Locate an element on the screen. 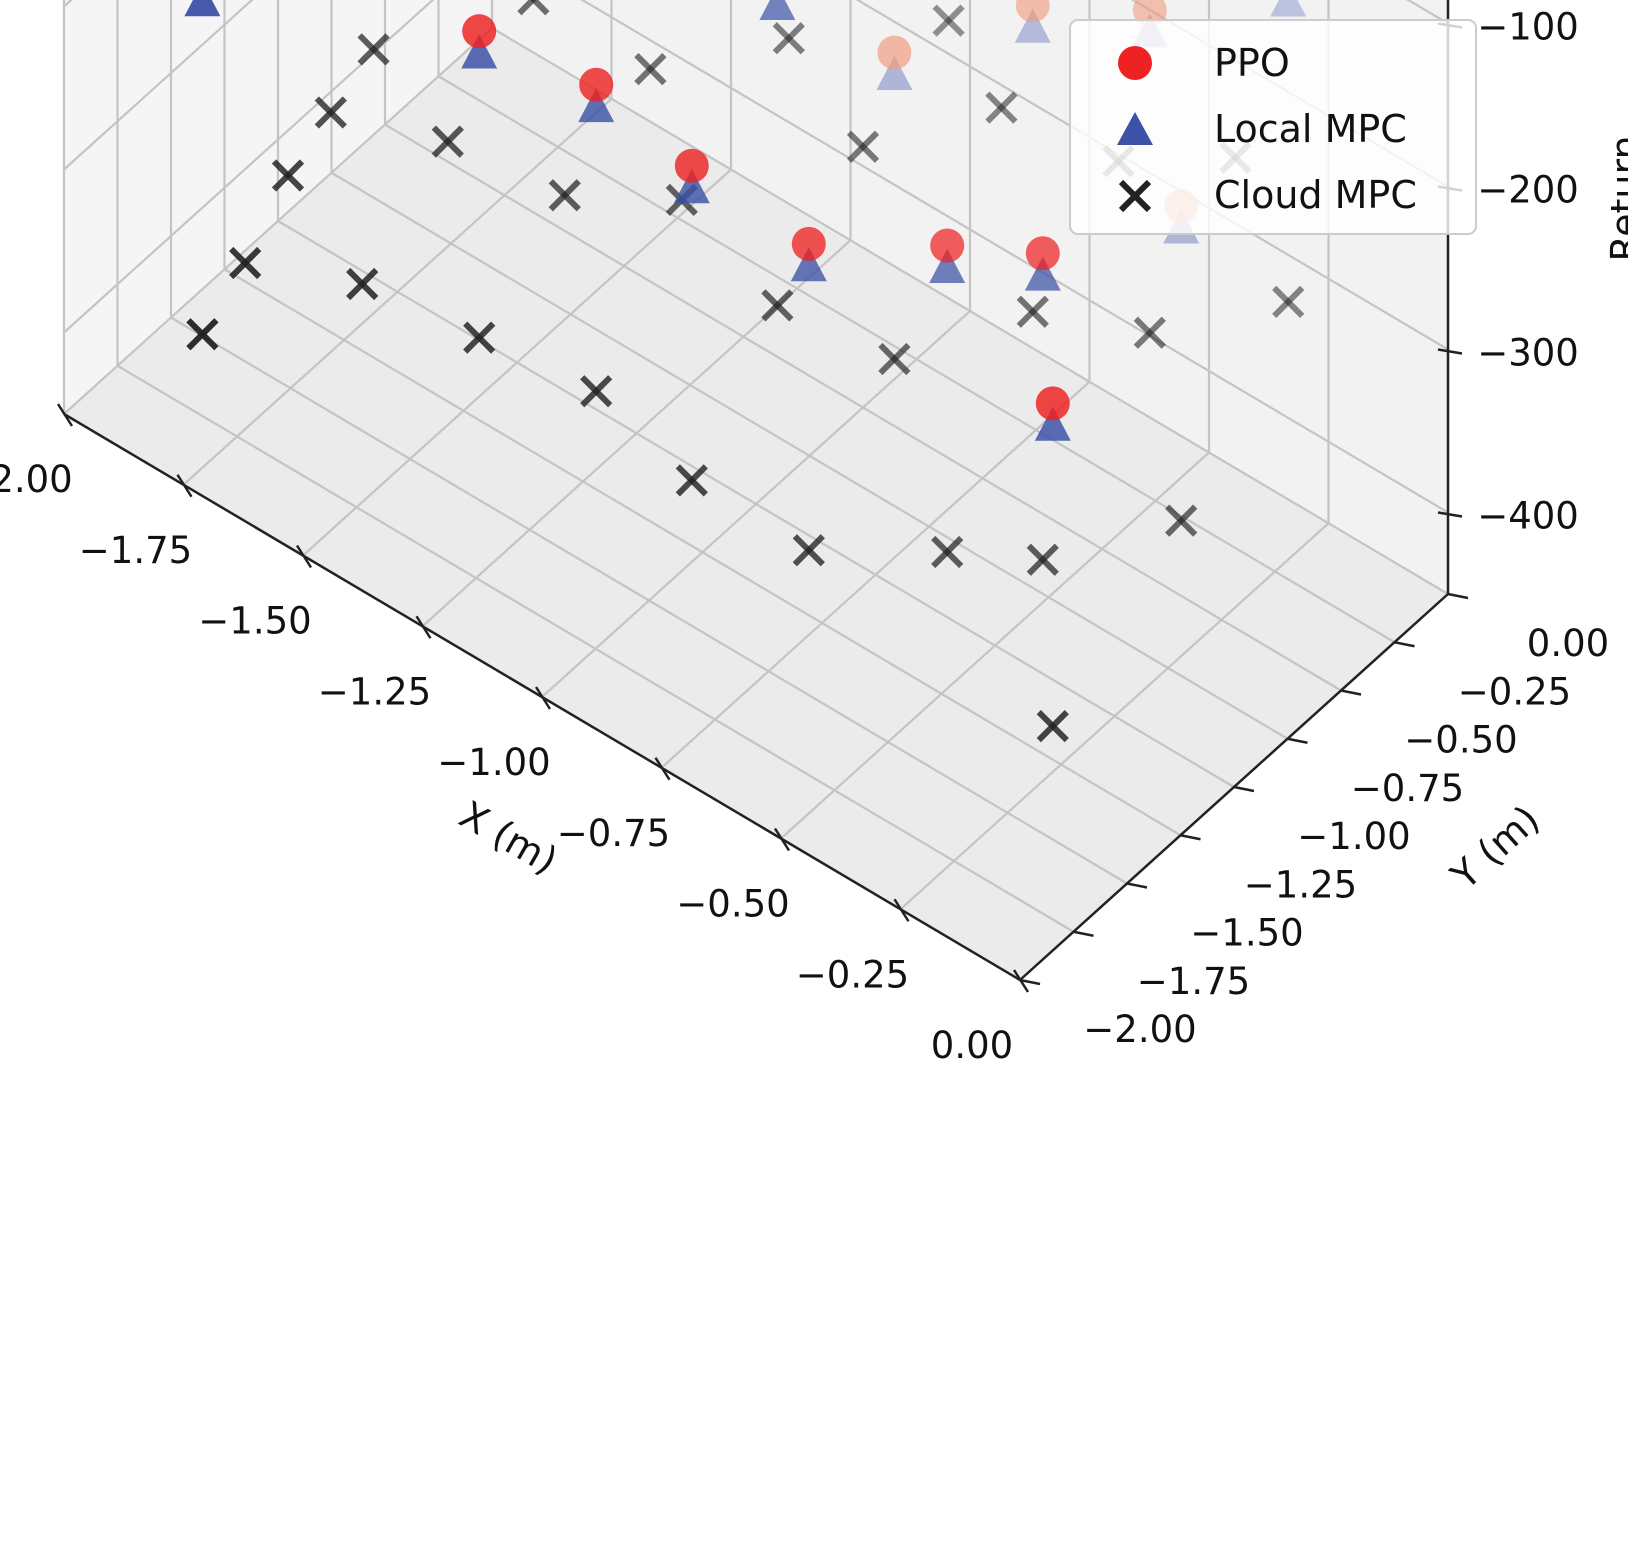 The image size is (1628, 1560). x-tick-label: −2.00 is located at coordinates (36, 479).